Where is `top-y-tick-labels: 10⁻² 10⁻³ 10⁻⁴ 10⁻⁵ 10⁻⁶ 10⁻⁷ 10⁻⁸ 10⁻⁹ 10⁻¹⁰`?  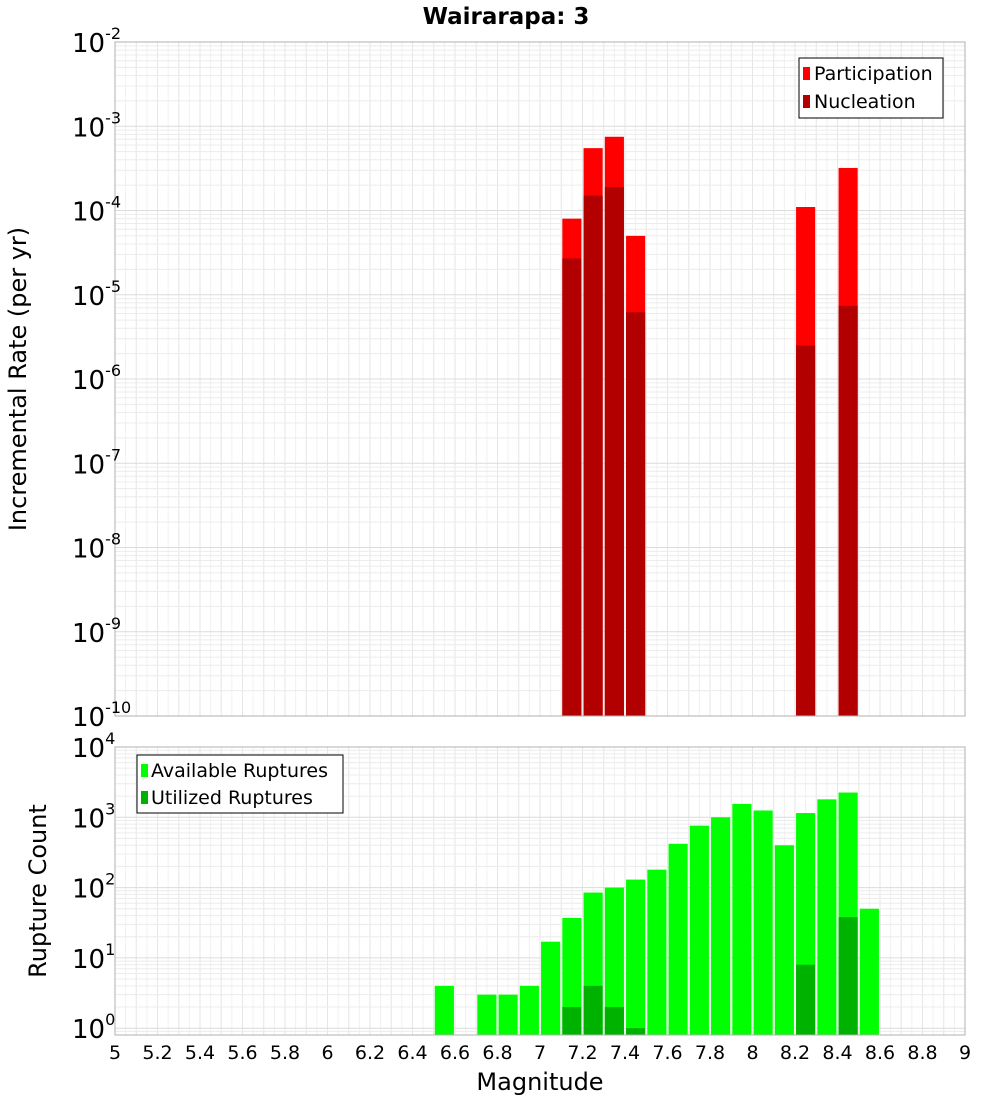
top-y-tick-labels: 10⁻² 10⁻³ 10⁻⁴ 10⁻⁵ 10⁻⁶ 10⁻⁷ 10⁻⁸ 10⁻⁹ 10⁻¹⁰ is located at coordinates (101, 378).